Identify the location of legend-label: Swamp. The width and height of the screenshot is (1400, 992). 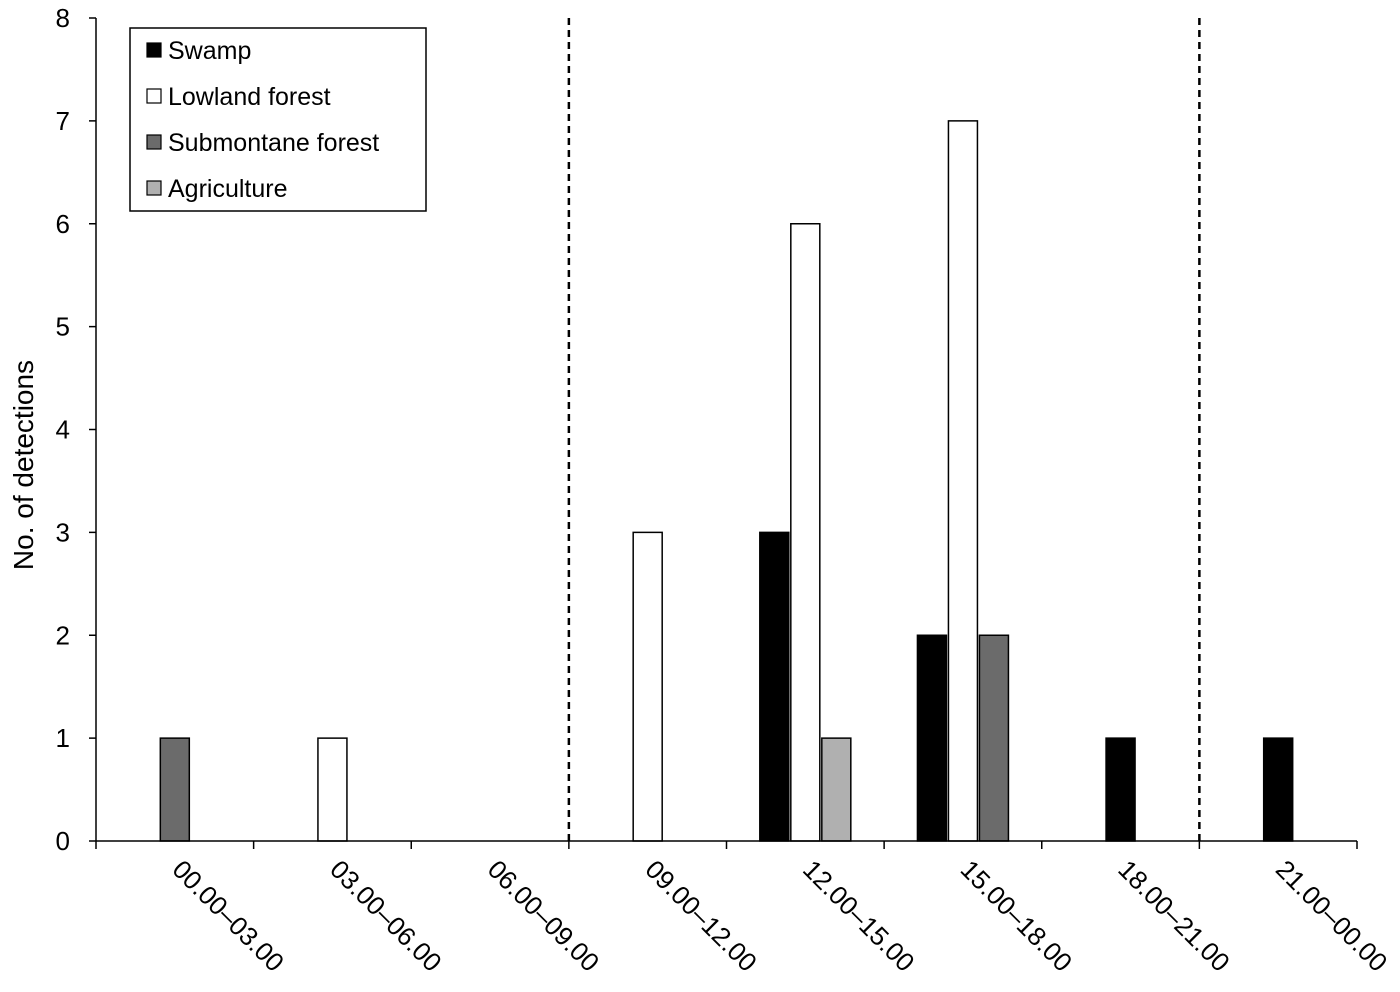
(209, 51).